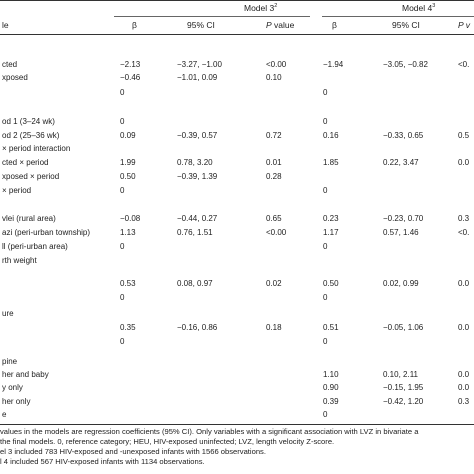 The width and height of the screenshot is (474, 474). I want to click on model4-header: Model 43, so click(418, 8).